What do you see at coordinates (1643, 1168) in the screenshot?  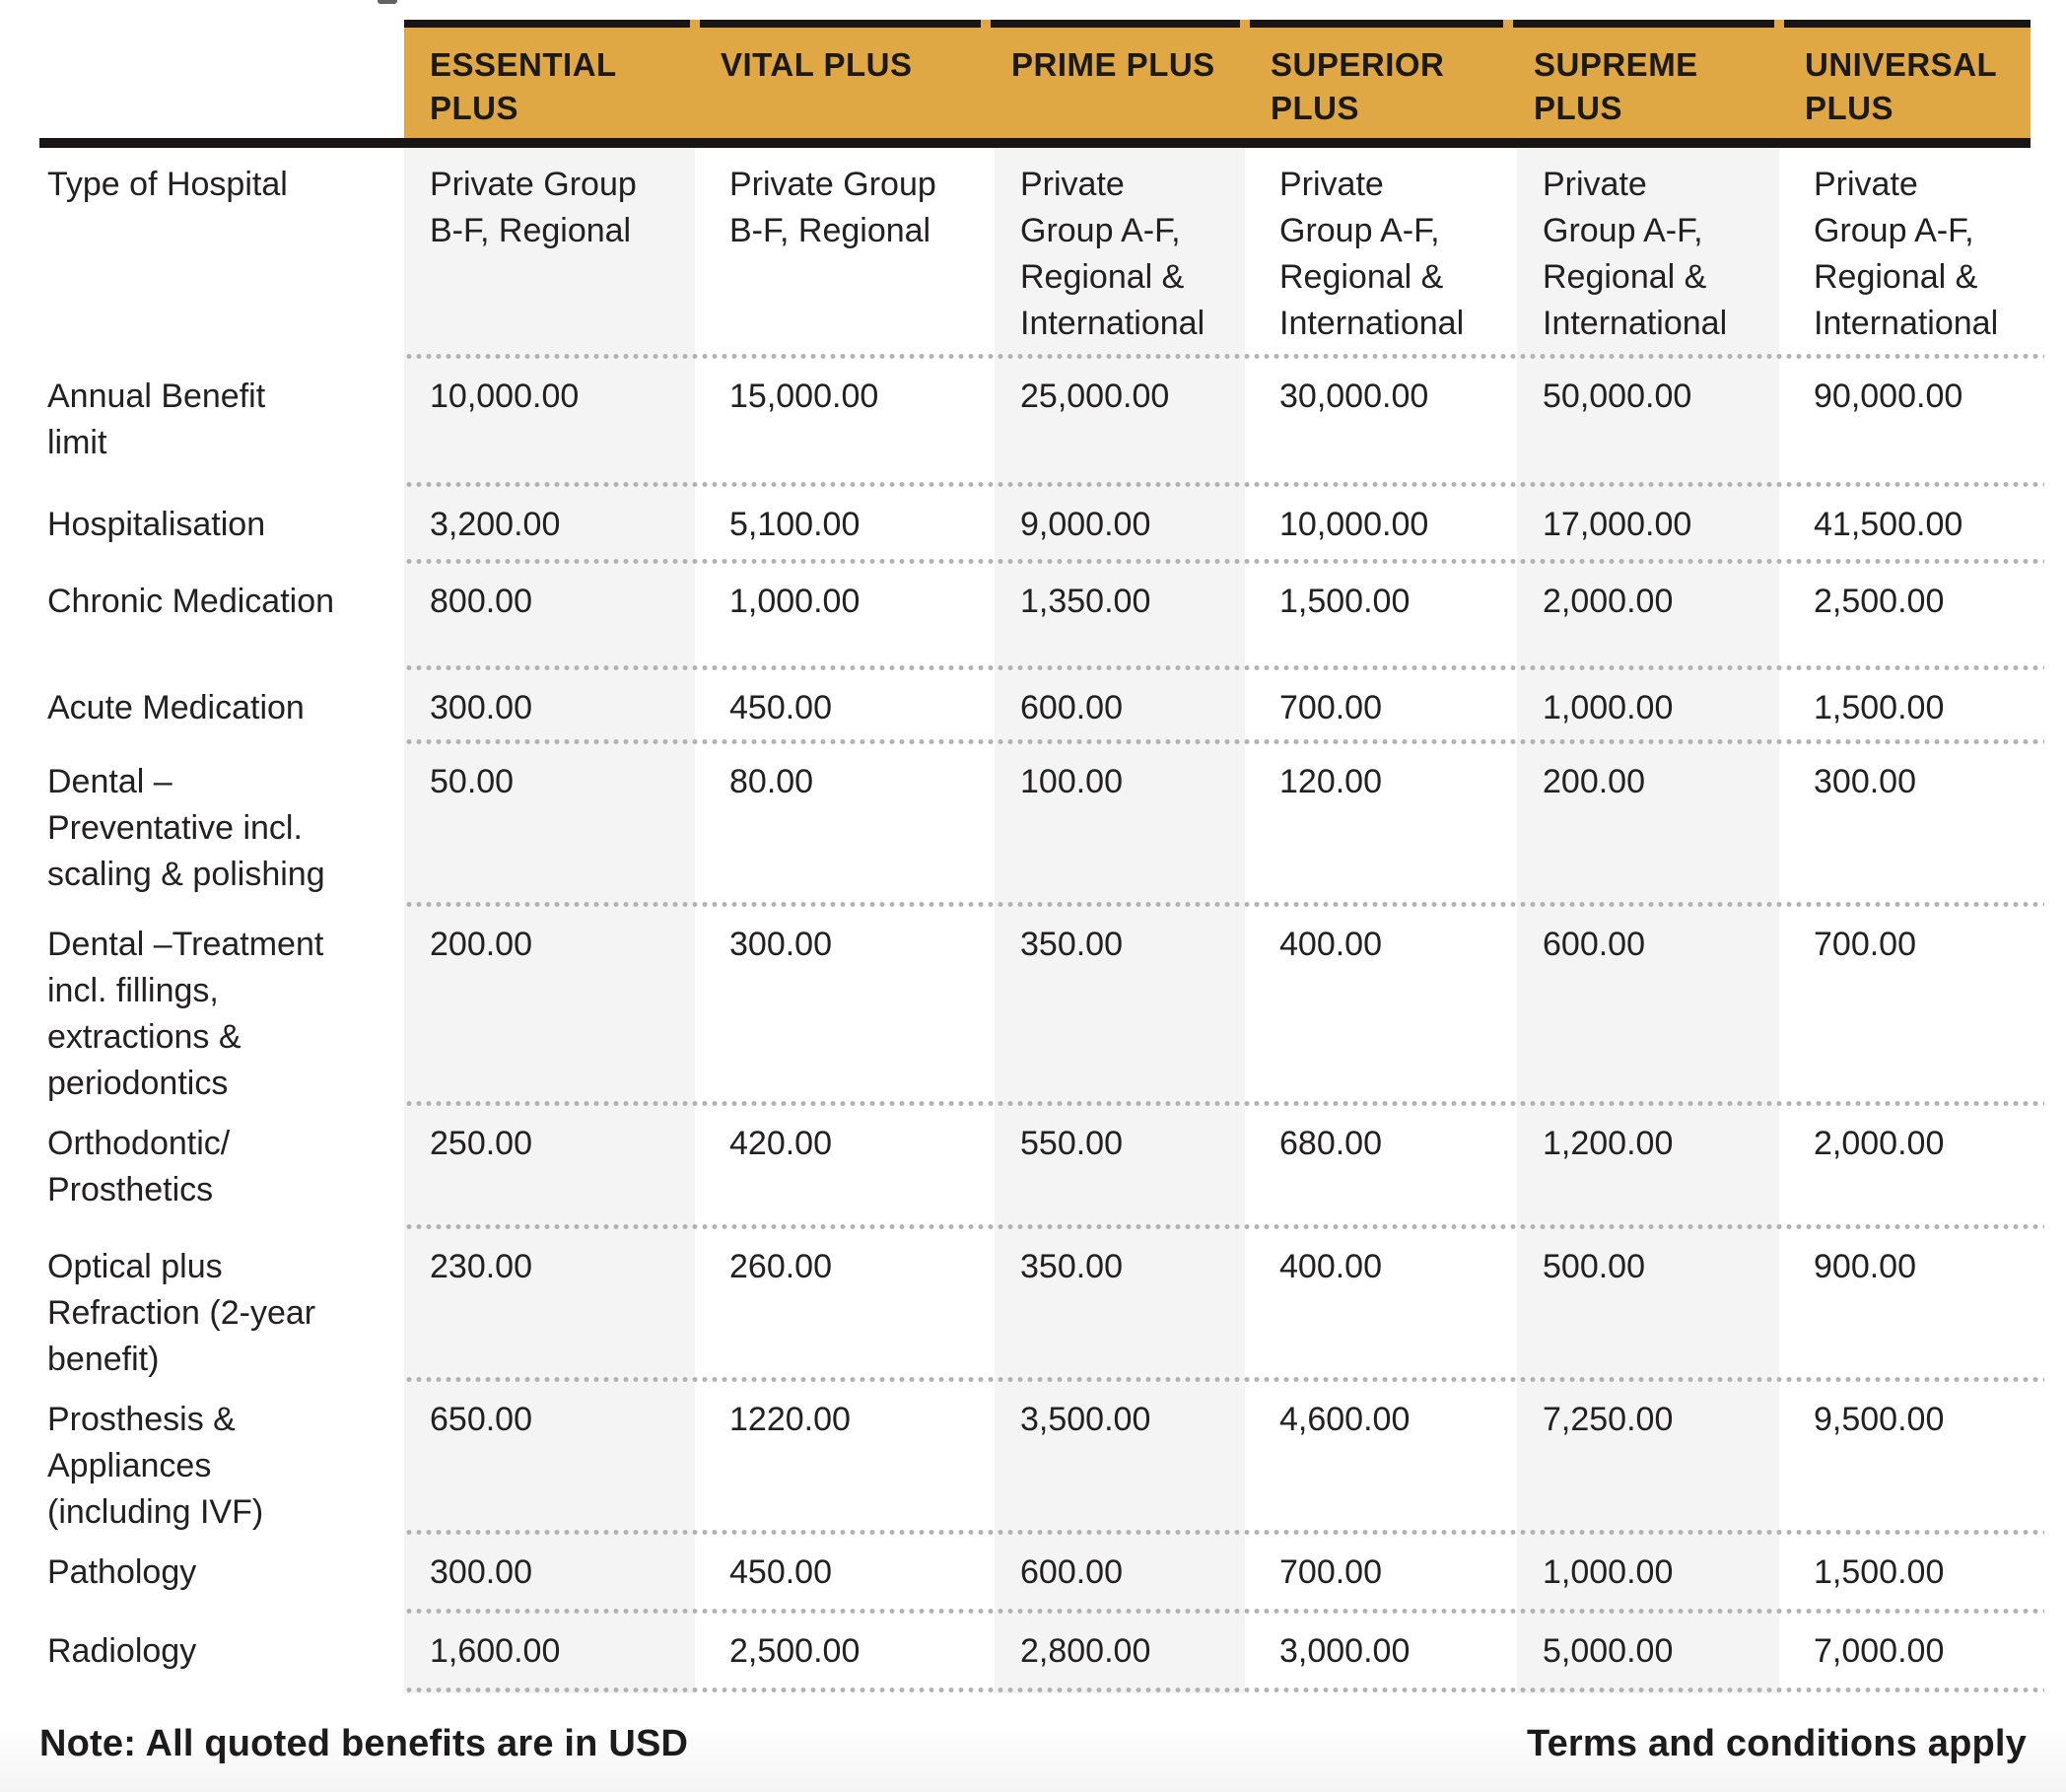 I see `value-cell: 1,200.00` at bounding box center [1643, 1168].